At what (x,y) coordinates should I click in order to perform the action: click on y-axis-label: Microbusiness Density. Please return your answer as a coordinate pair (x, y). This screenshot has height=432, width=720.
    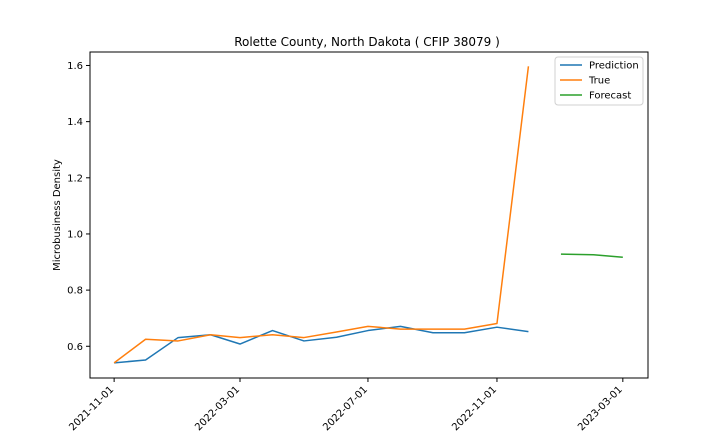
    Looking at the image, I should click on (57, 215).